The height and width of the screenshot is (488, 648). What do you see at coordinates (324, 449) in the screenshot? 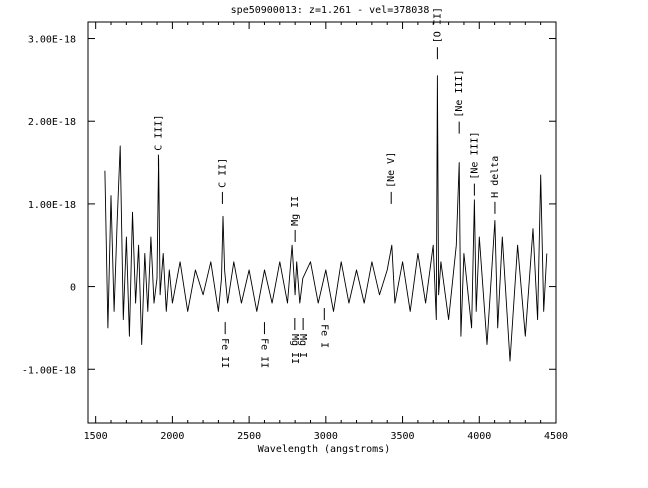
I see `x-axis-label: Wavelength (angstroms)` at bounding box center [324, 449].